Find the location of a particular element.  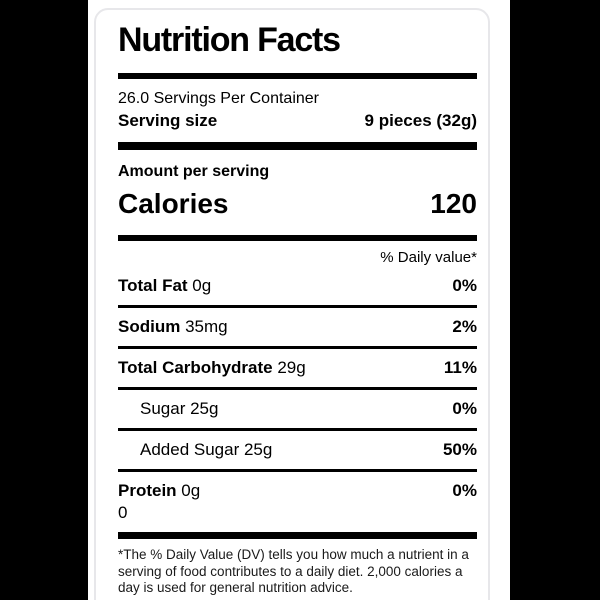

daily-value-header: % Daily value* is located at coordinates (428, 257).